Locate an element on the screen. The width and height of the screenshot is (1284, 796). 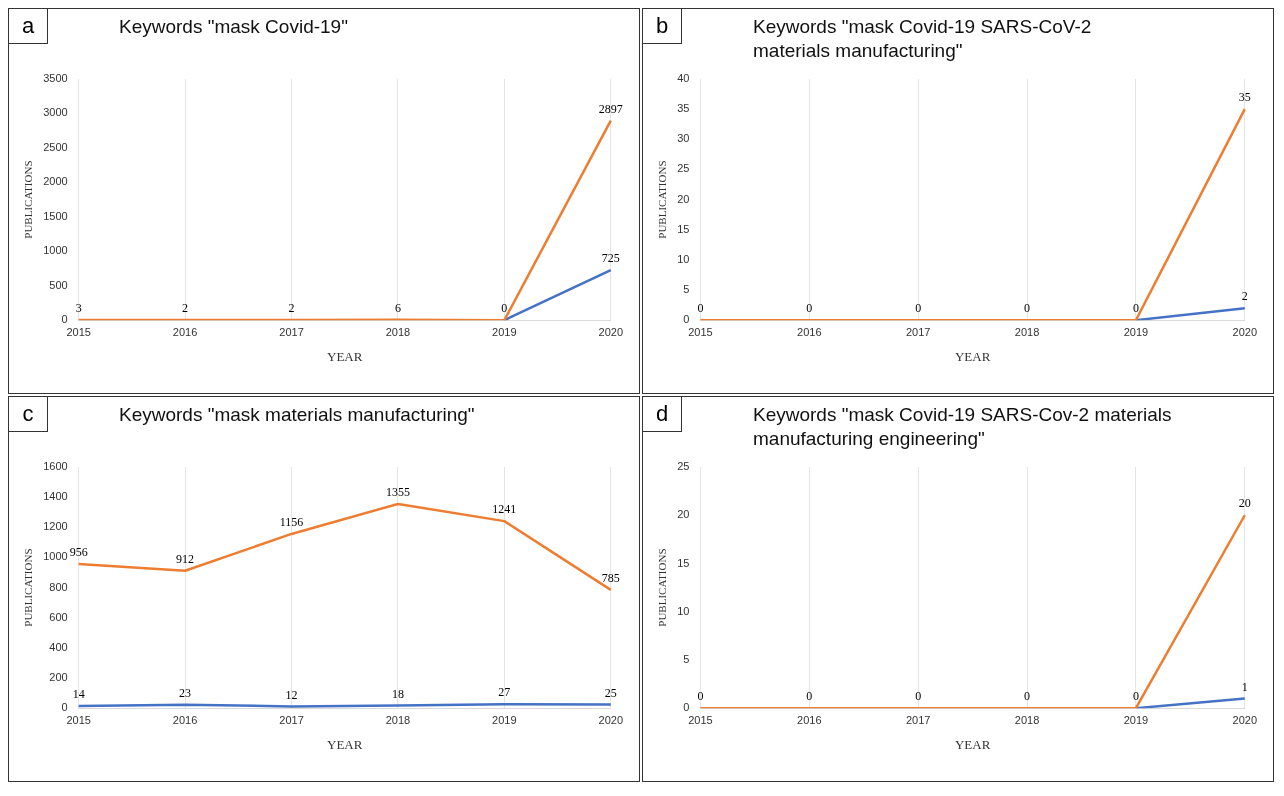
data-label: 23 is located at coordinates (185, 692).